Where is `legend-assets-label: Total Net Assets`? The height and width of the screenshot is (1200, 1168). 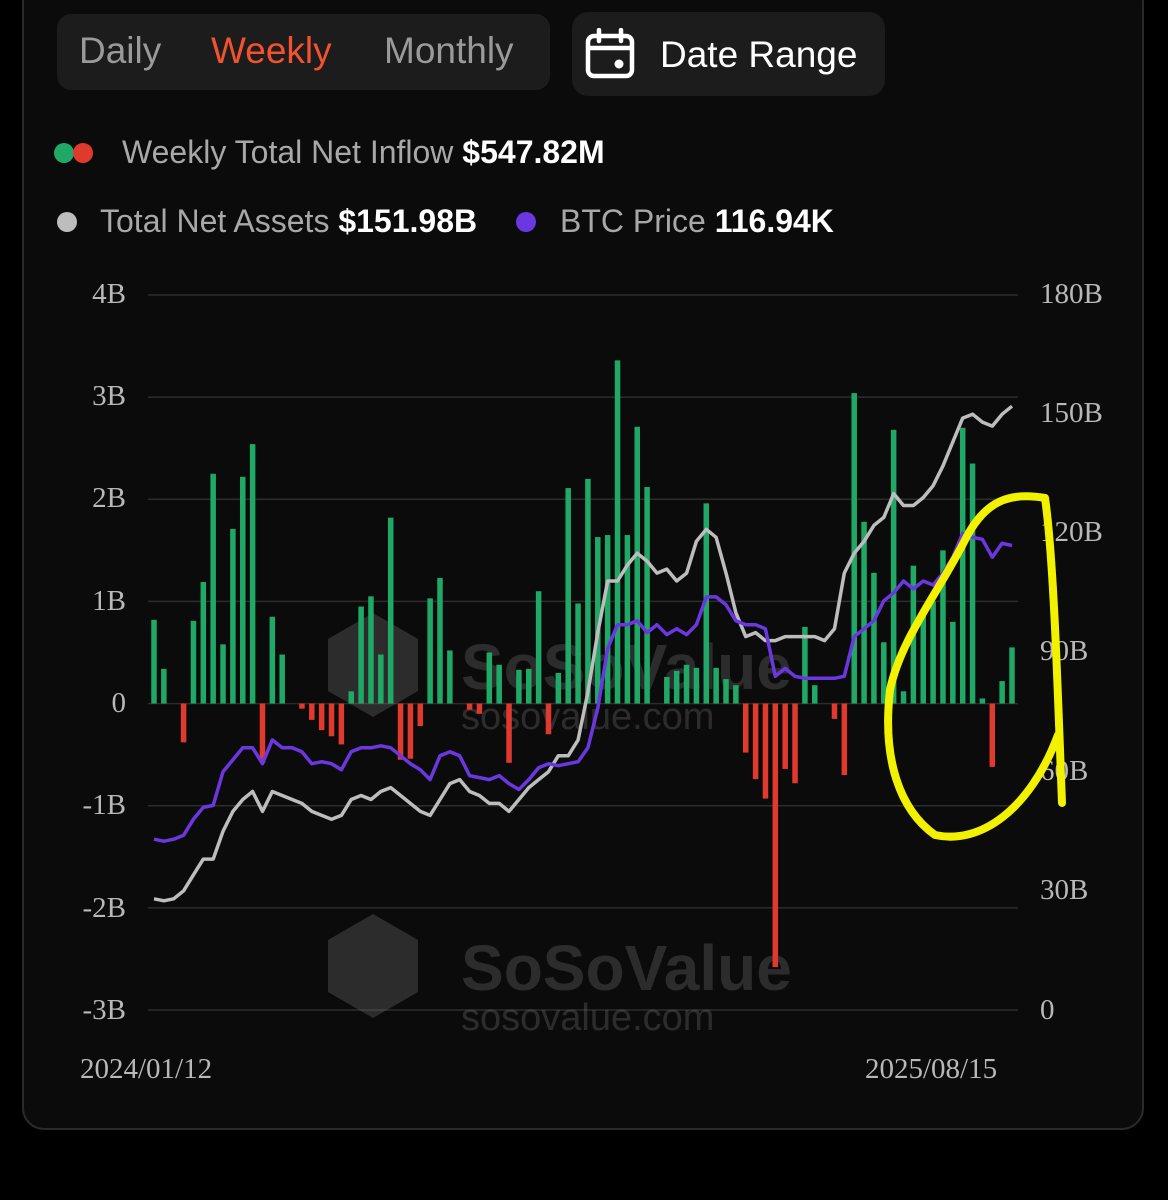
legend-assets-label: Total Net Assets is located at coordinates (215, 221).